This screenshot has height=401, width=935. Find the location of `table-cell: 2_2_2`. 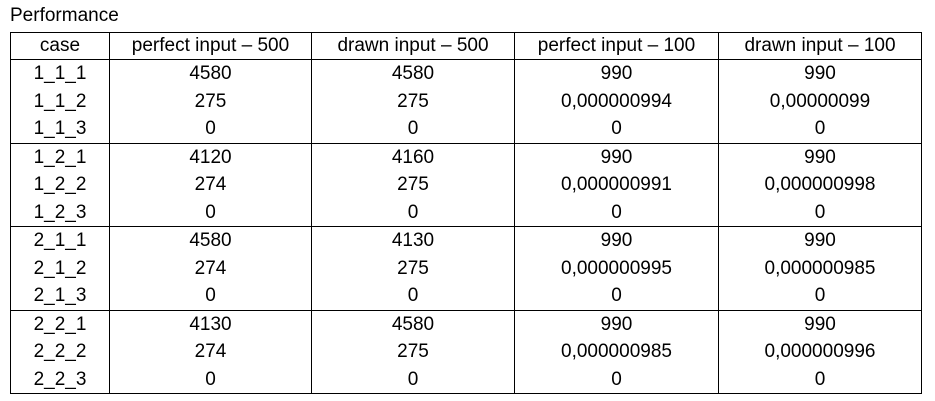

table-cell: 2_2_2 is located at coordinates (60, 352).